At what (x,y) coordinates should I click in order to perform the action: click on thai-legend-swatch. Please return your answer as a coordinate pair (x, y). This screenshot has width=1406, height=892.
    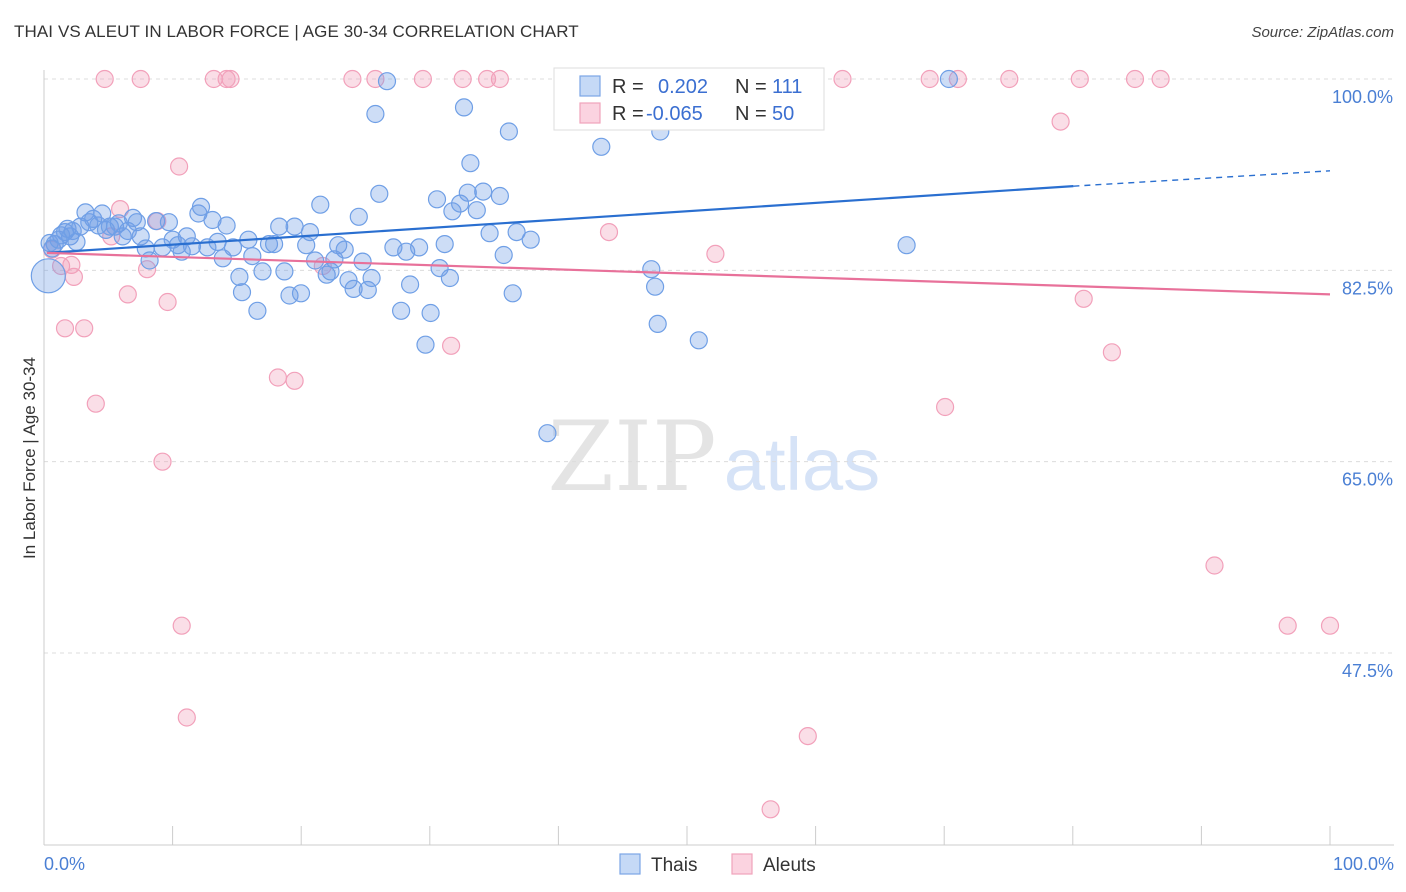
    Looking at the image, I should click on (590, 86).